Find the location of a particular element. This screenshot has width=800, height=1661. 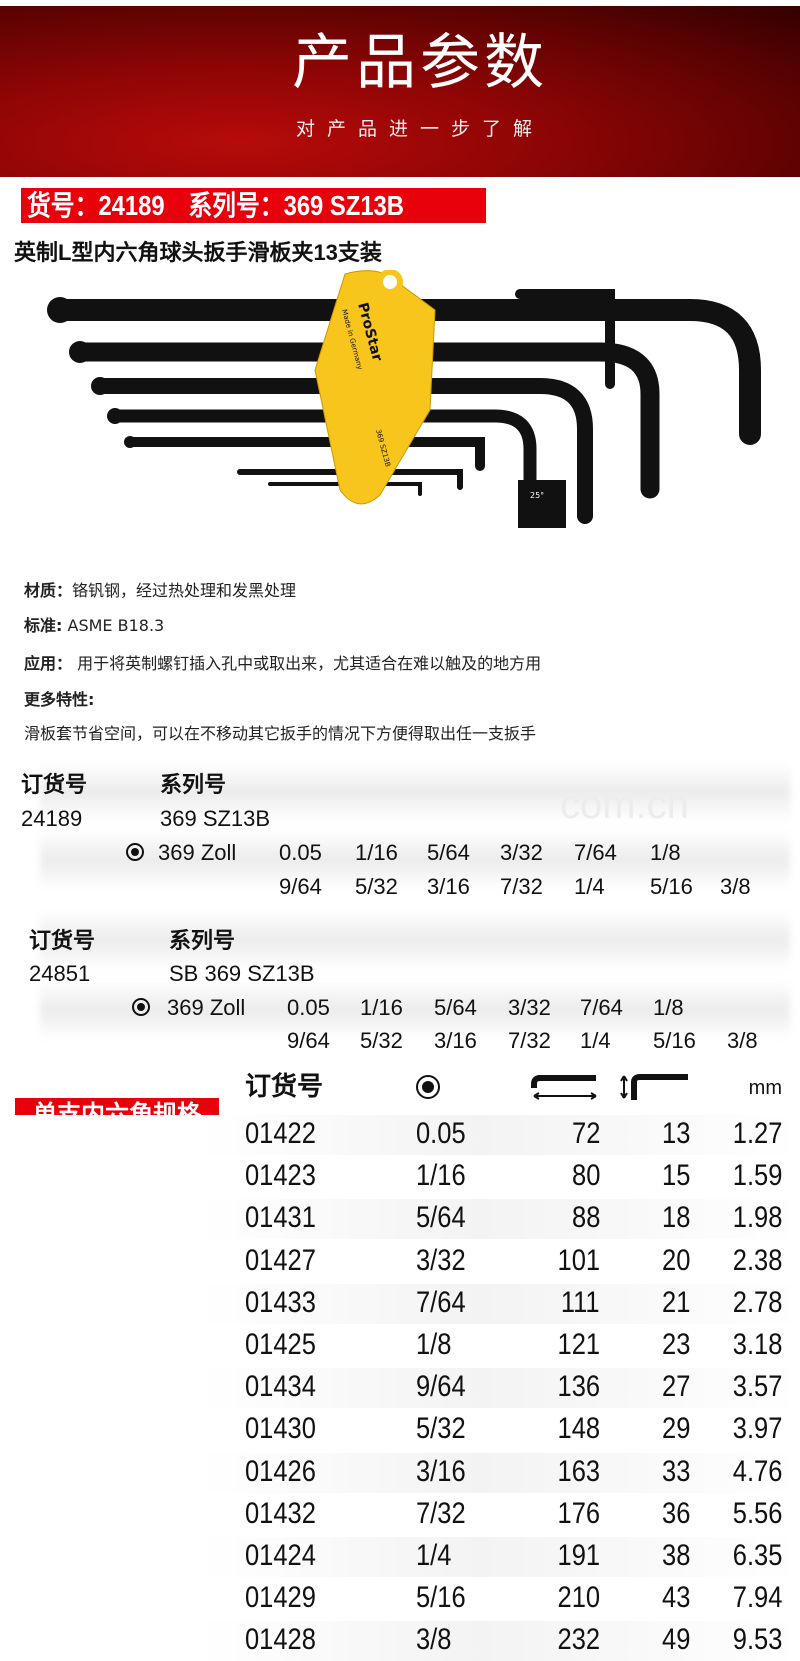

banner-title: 产品参数 is located at coordinates (420, 63).